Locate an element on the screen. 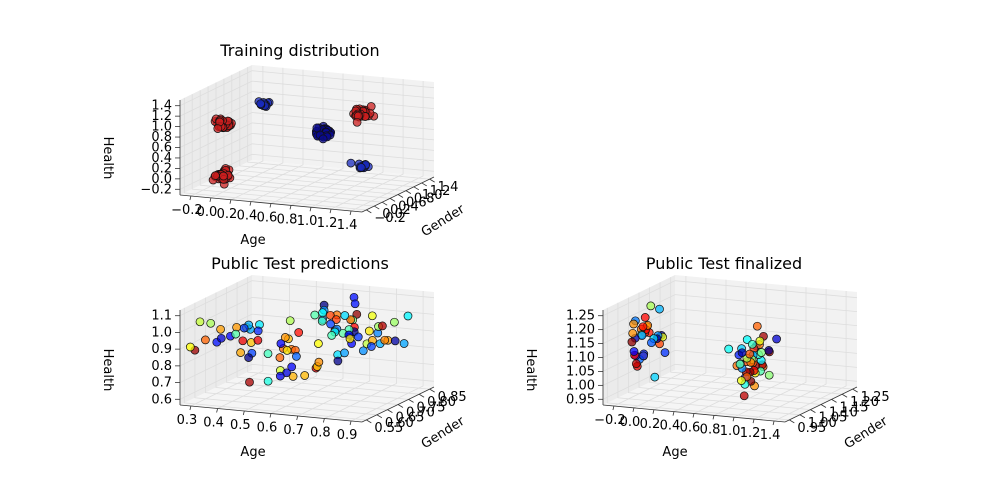 The width and height of the screenshot is (1000, 500). z-tick-label: 0.2 is located at coordinates (161, 168).